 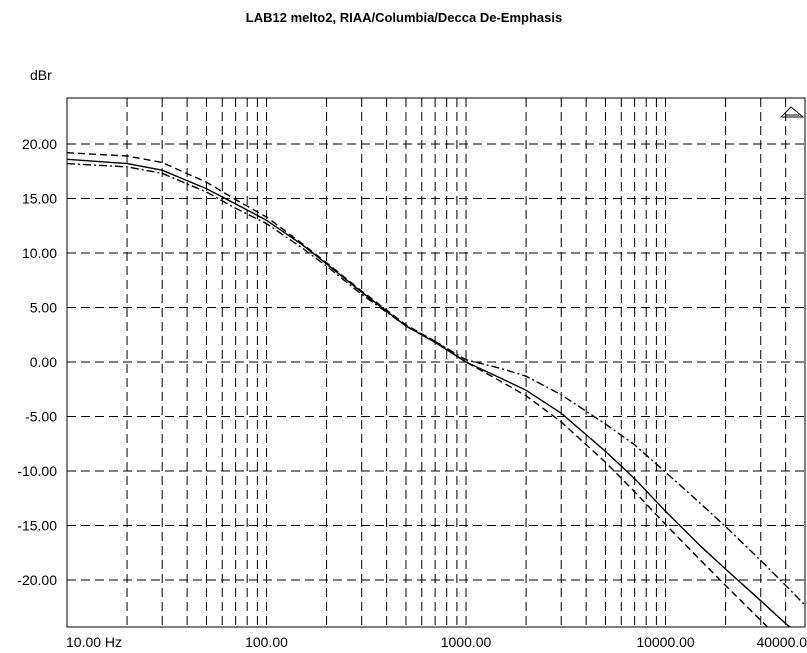 What do you see at coordinates (266, 642) in the screenshot?
I see `x-tick-label: 100.00` at bounding box center [266, 642].